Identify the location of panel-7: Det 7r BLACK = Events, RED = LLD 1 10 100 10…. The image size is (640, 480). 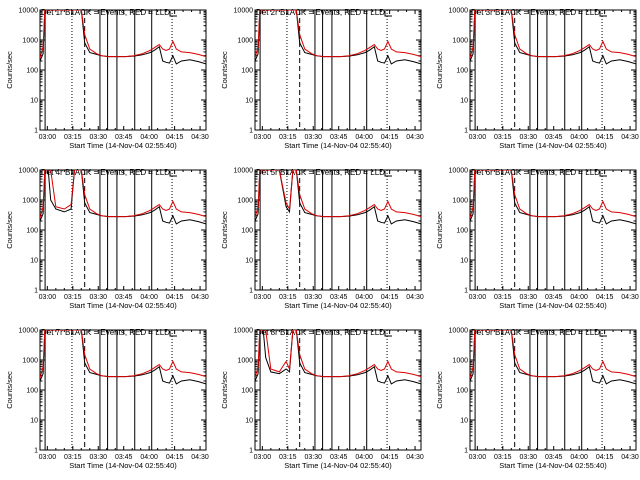
(107, 399).